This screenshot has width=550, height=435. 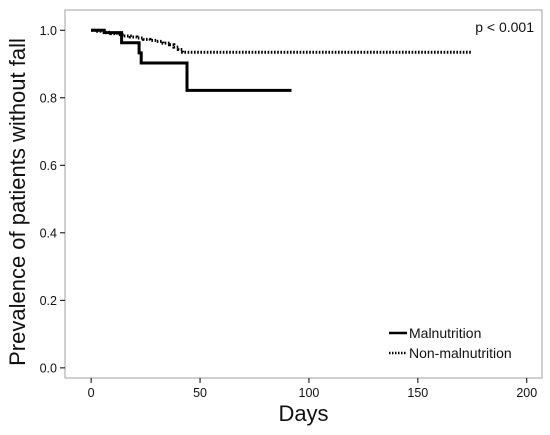 I want to click on legend-label: Malnutrition, so click(x=445, y=333).